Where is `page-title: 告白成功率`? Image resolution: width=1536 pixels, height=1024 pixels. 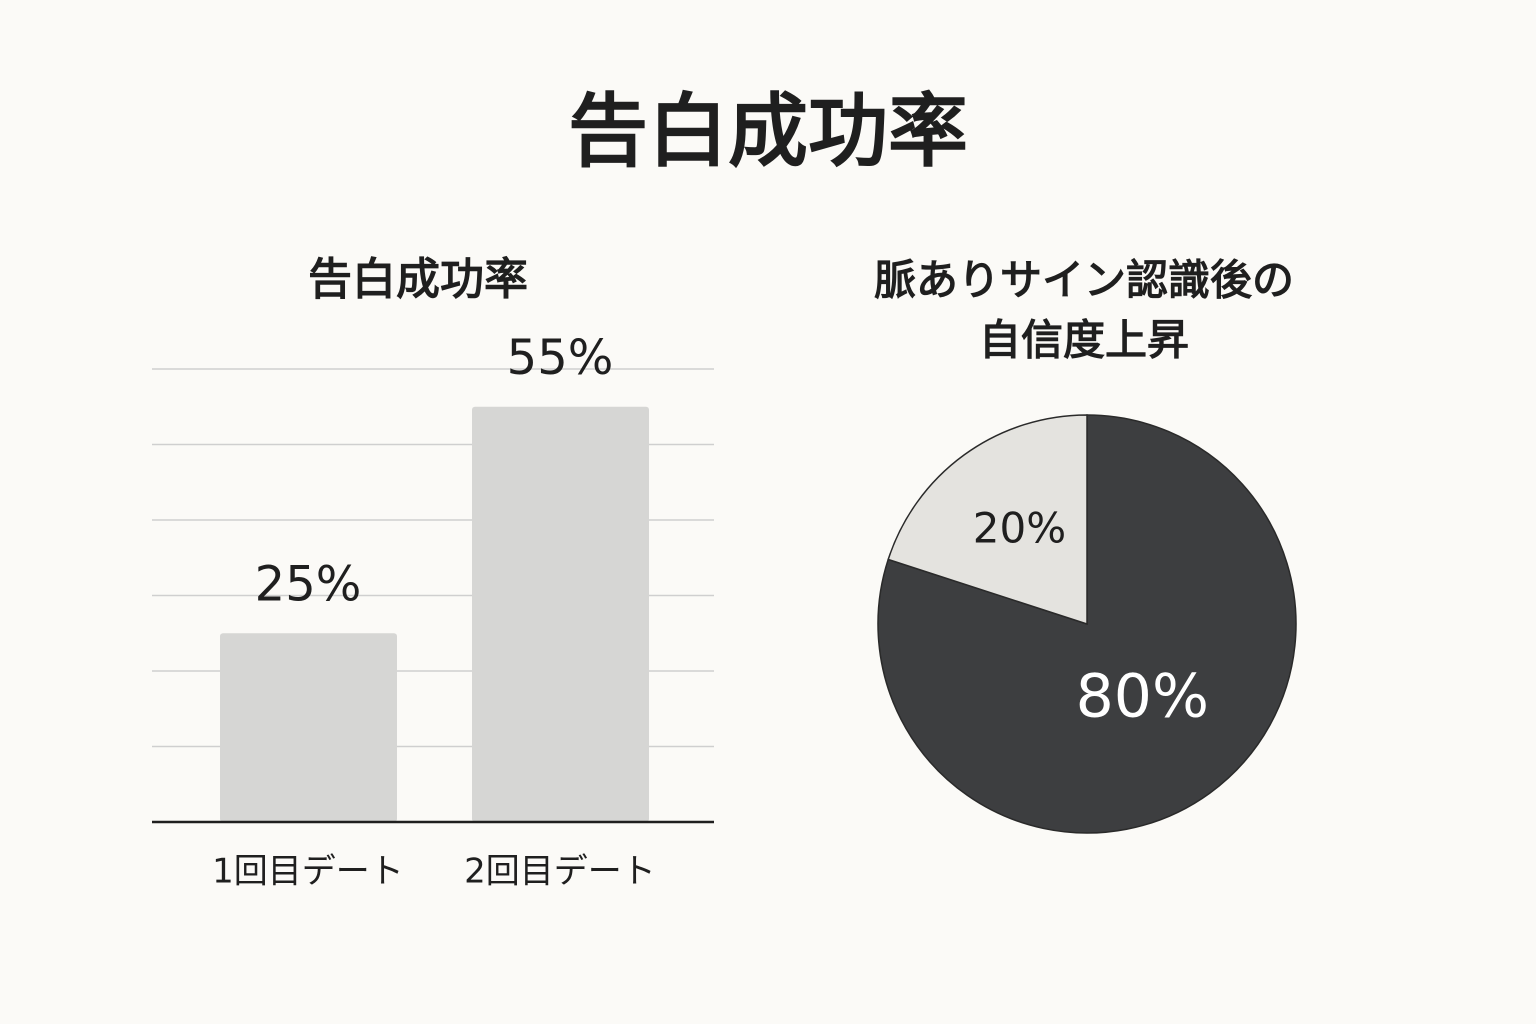 page-title: 告白成功率 is located at coordinates (768, 131).